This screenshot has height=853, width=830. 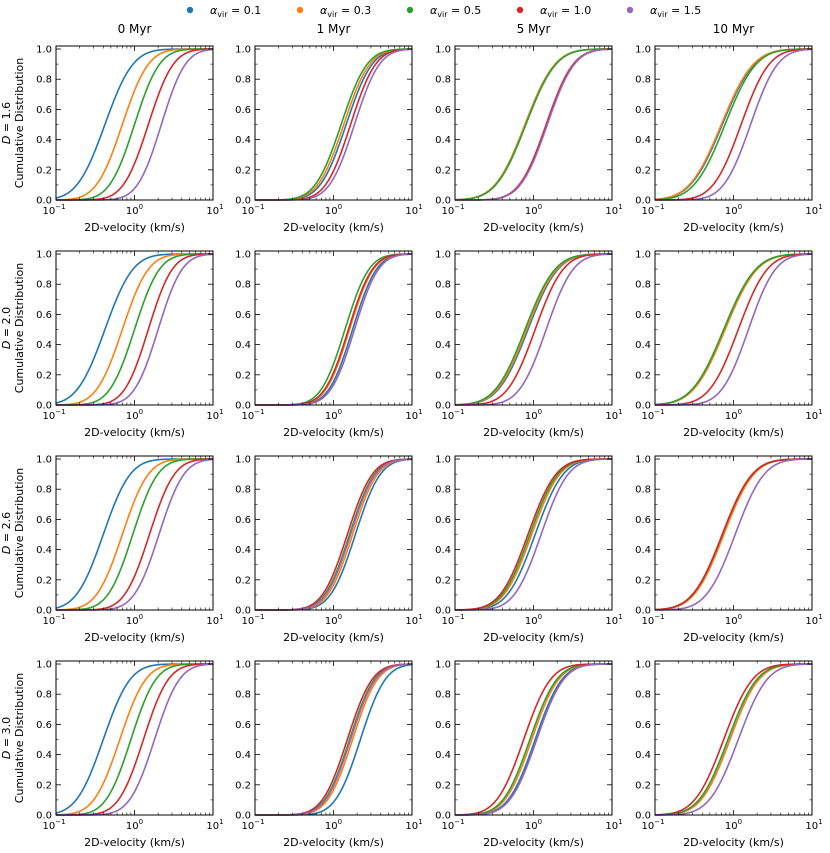 What do you see at coordinates (6, 533) in the screenshot?
I see `row-label-2: D = 2.6` at bounding box center [6, 533].